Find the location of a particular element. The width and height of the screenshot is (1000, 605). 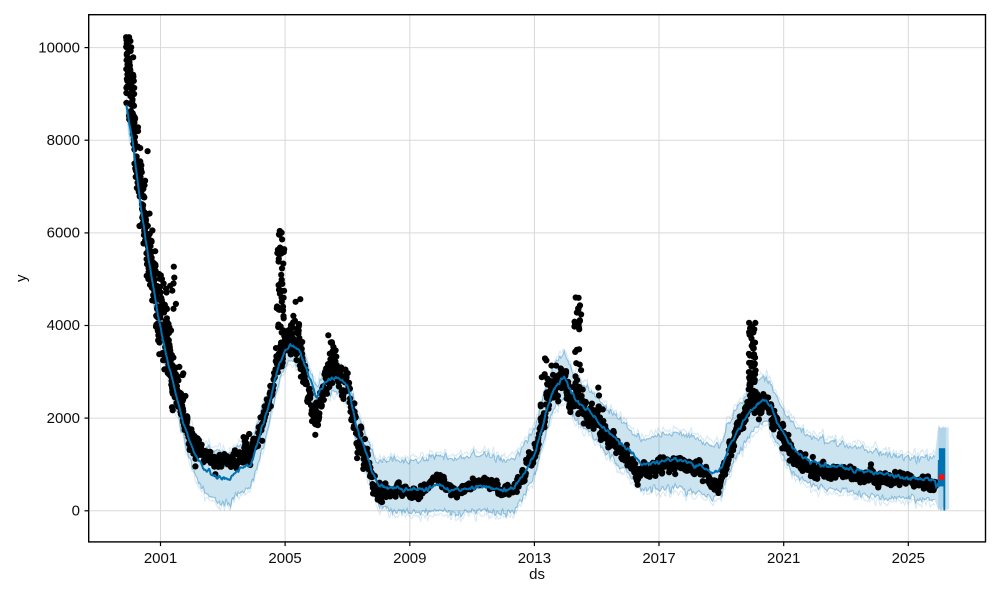

svg-text: 2021 is located at coordinates (783, 558).